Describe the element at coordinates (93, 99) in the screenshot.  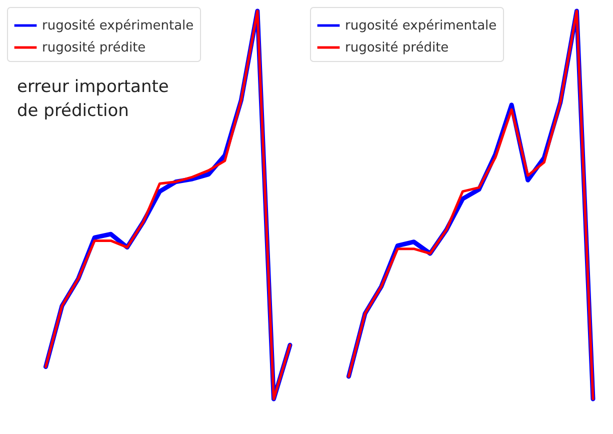
I see `annotation: erreur importante de prédiction` at that location.